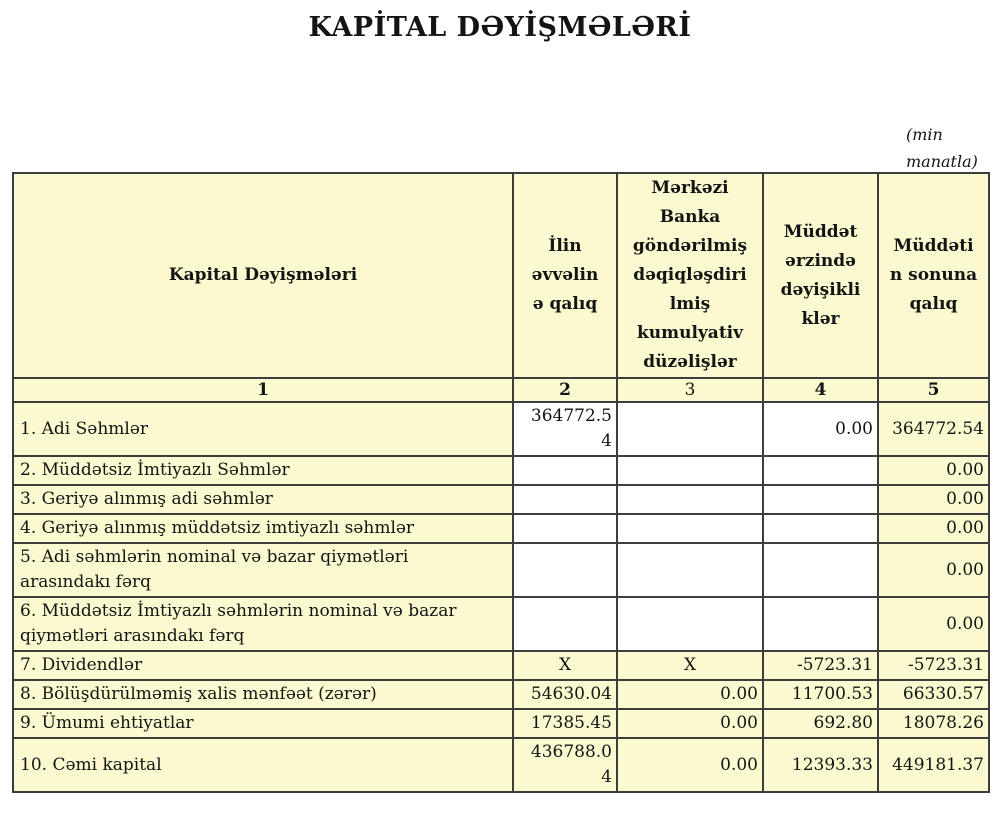  I want to click on row-label: 3. Geriyə alınmış adi səhmlər, so click(263, 499).